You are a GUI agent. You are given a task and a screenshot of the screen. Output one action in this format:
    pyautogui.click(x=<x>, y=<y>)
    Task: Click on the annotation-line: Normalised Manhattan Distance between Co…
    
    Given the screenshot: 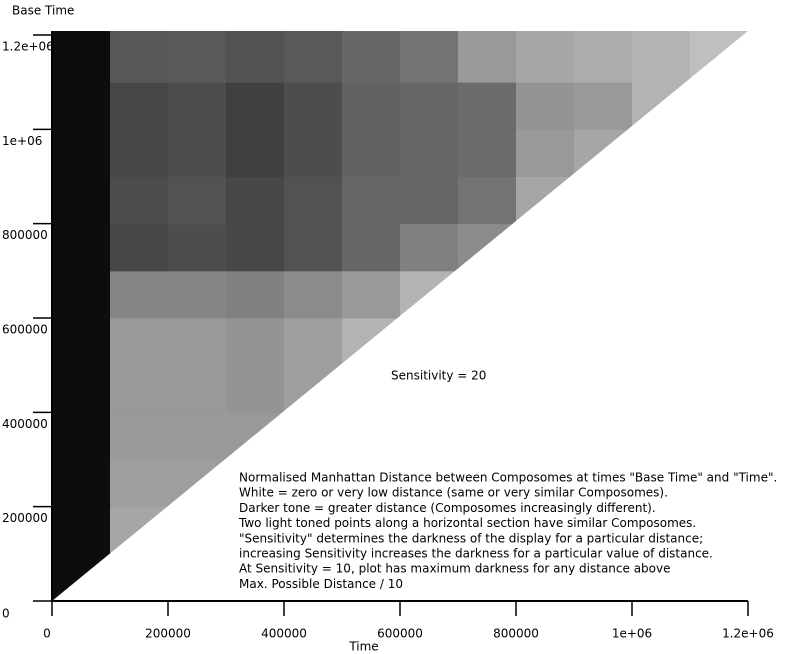 What is the action you would take?
    pyautogui.click(x=508, y=478)
    